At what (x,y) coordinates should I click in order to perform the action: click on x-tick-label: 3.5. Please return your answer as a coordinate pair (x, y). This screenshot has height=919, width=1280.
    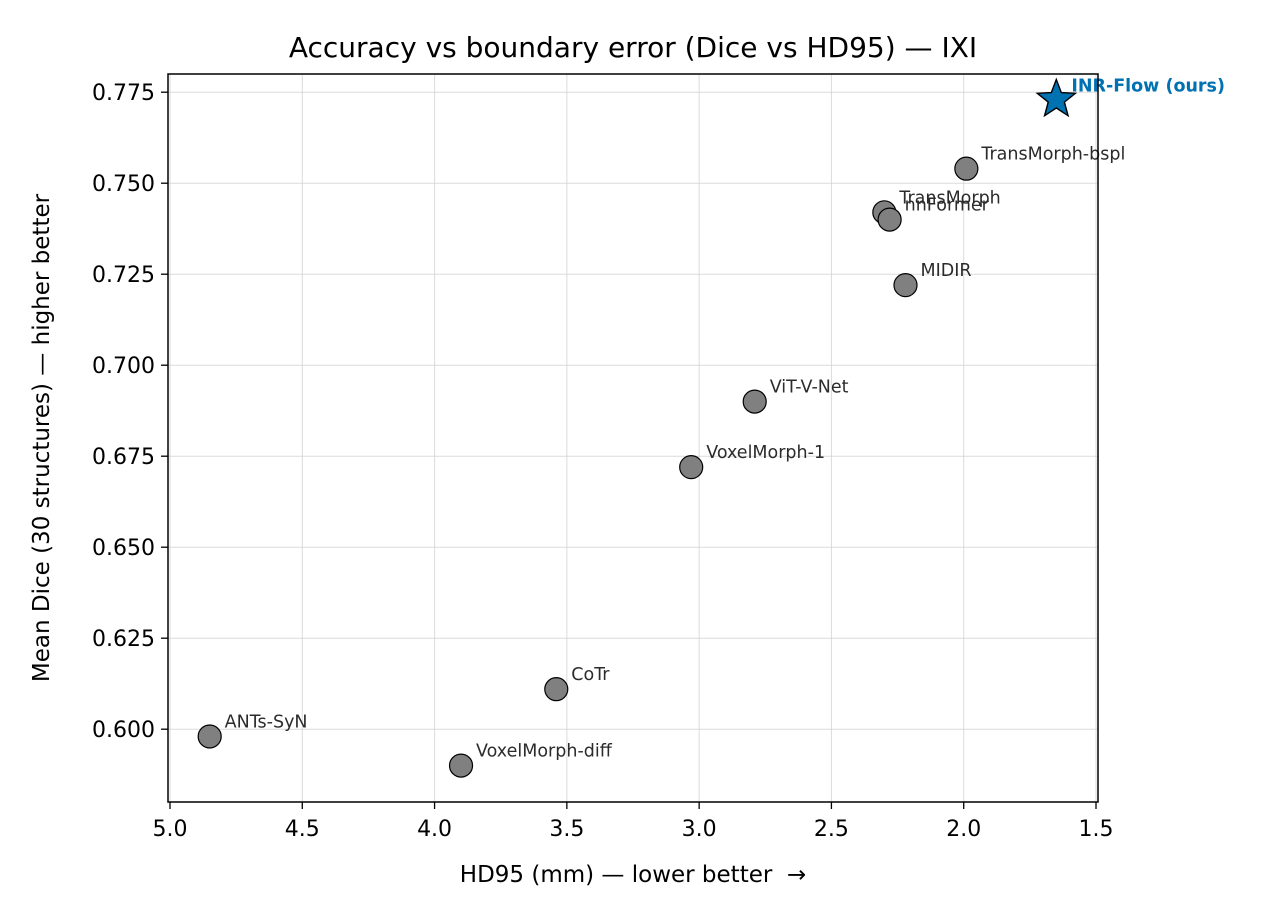
    Looking at the image, I should click on (566, 829).